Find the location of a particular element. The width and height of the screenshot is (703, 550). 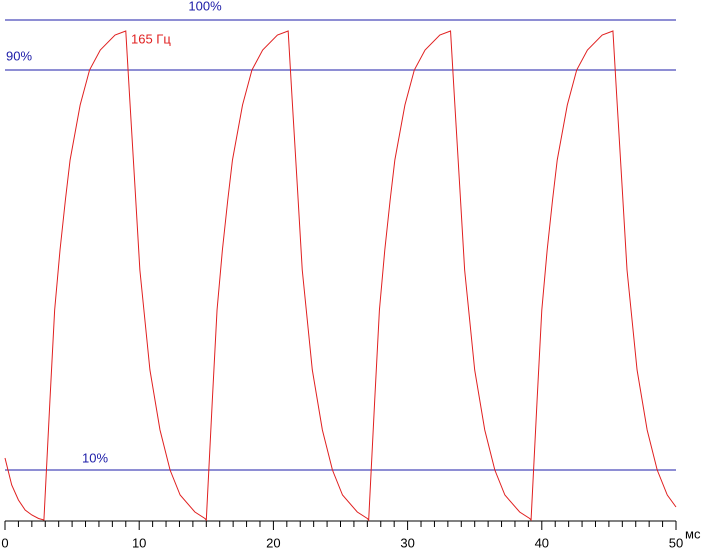

x-tick-label: 0 is located at coordinates (4, 542).